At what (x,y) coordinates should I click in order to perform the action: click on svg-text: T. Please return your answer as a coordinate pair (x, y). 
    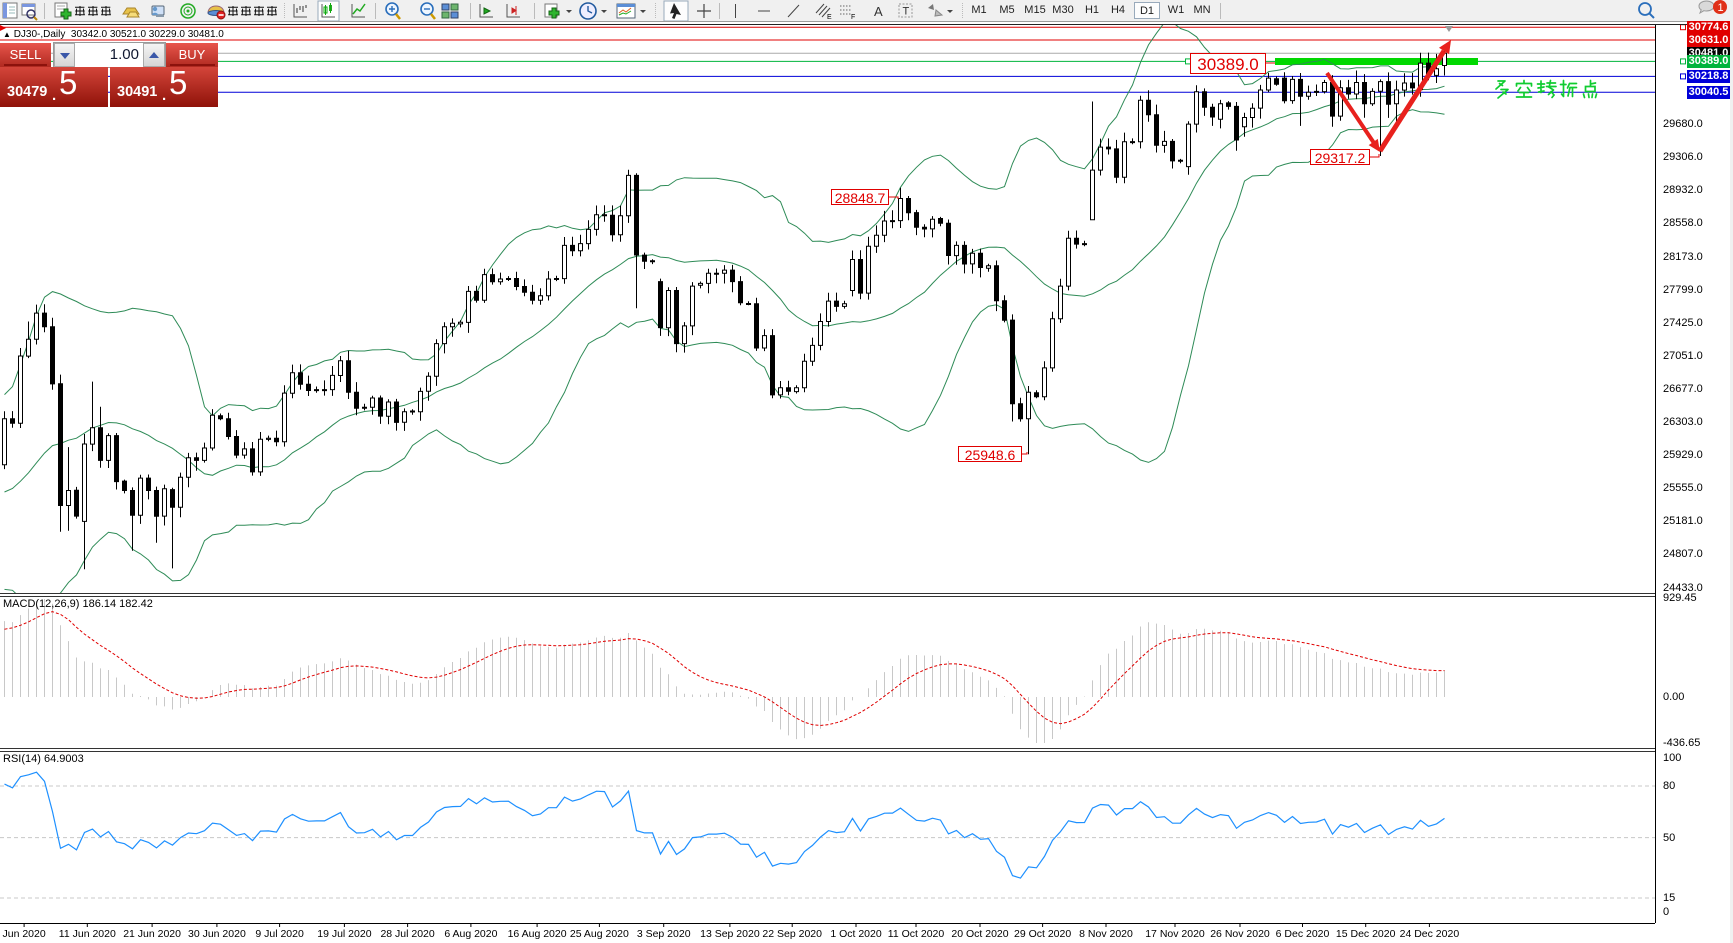
    Looking at the image, I should click on (906, 12).